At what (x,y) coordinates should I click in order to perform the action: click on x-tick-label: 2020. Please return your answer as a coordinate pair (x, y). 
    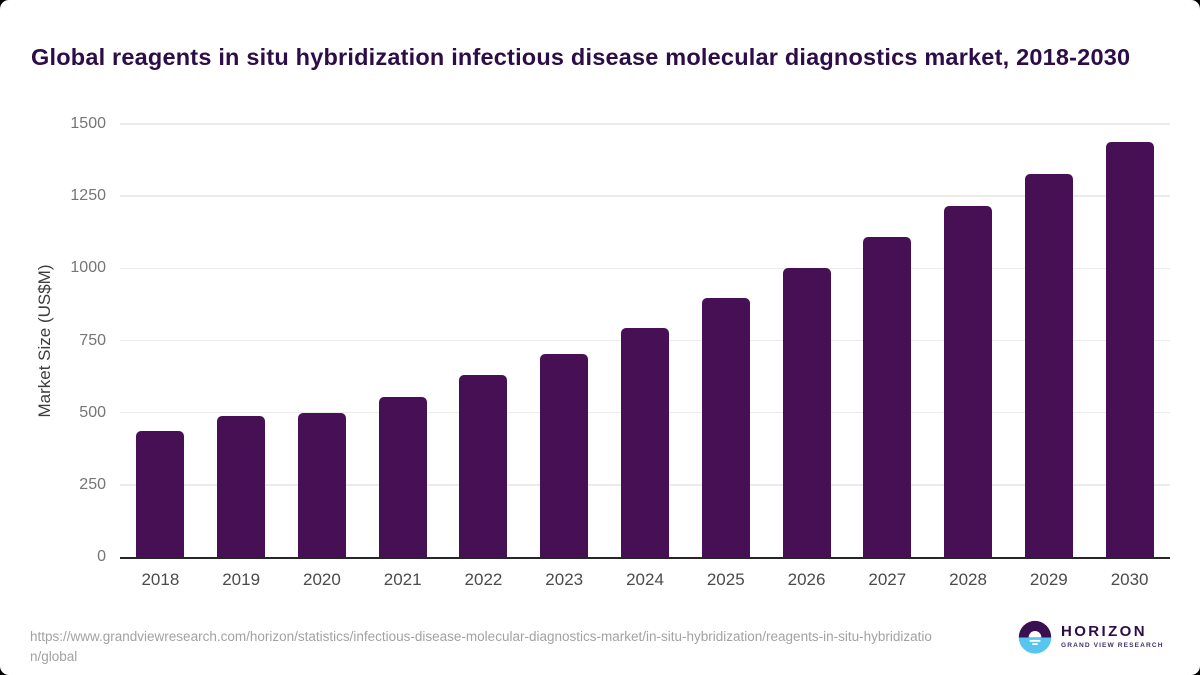
    Looking at the image, I should click on (322, 579).